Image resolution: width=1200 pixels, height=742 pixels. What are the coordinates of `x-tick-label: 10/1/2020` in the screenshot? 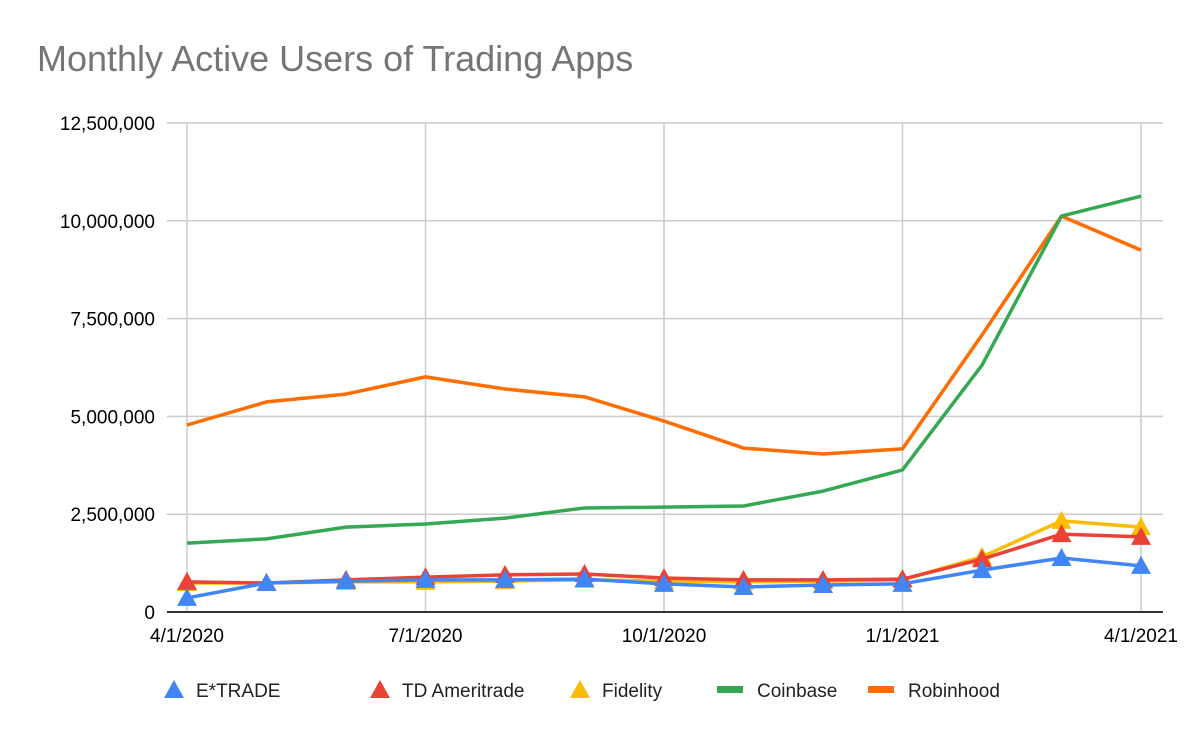 It's located at (664, 636).